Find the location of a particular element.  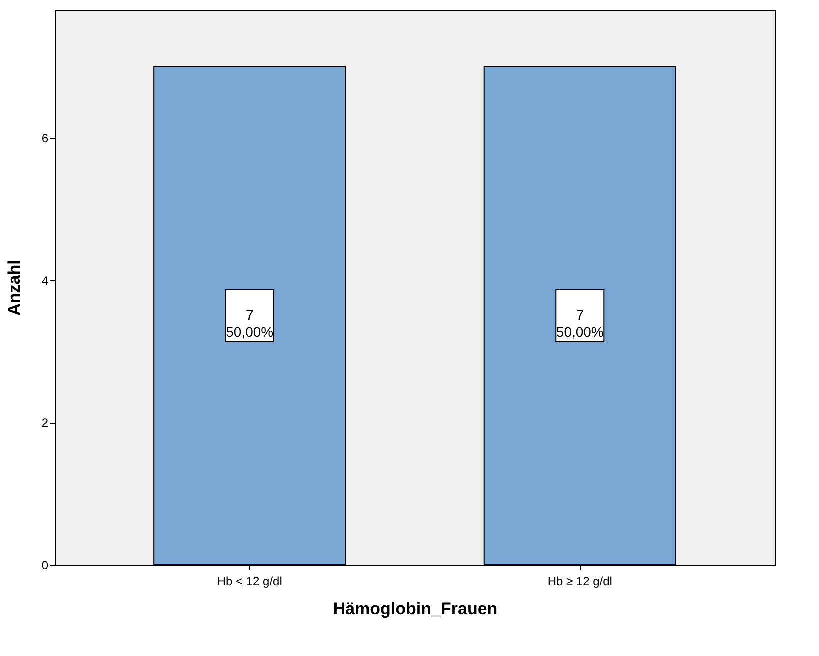

y-tick-label: 6 is located at coordinates (45, 139).